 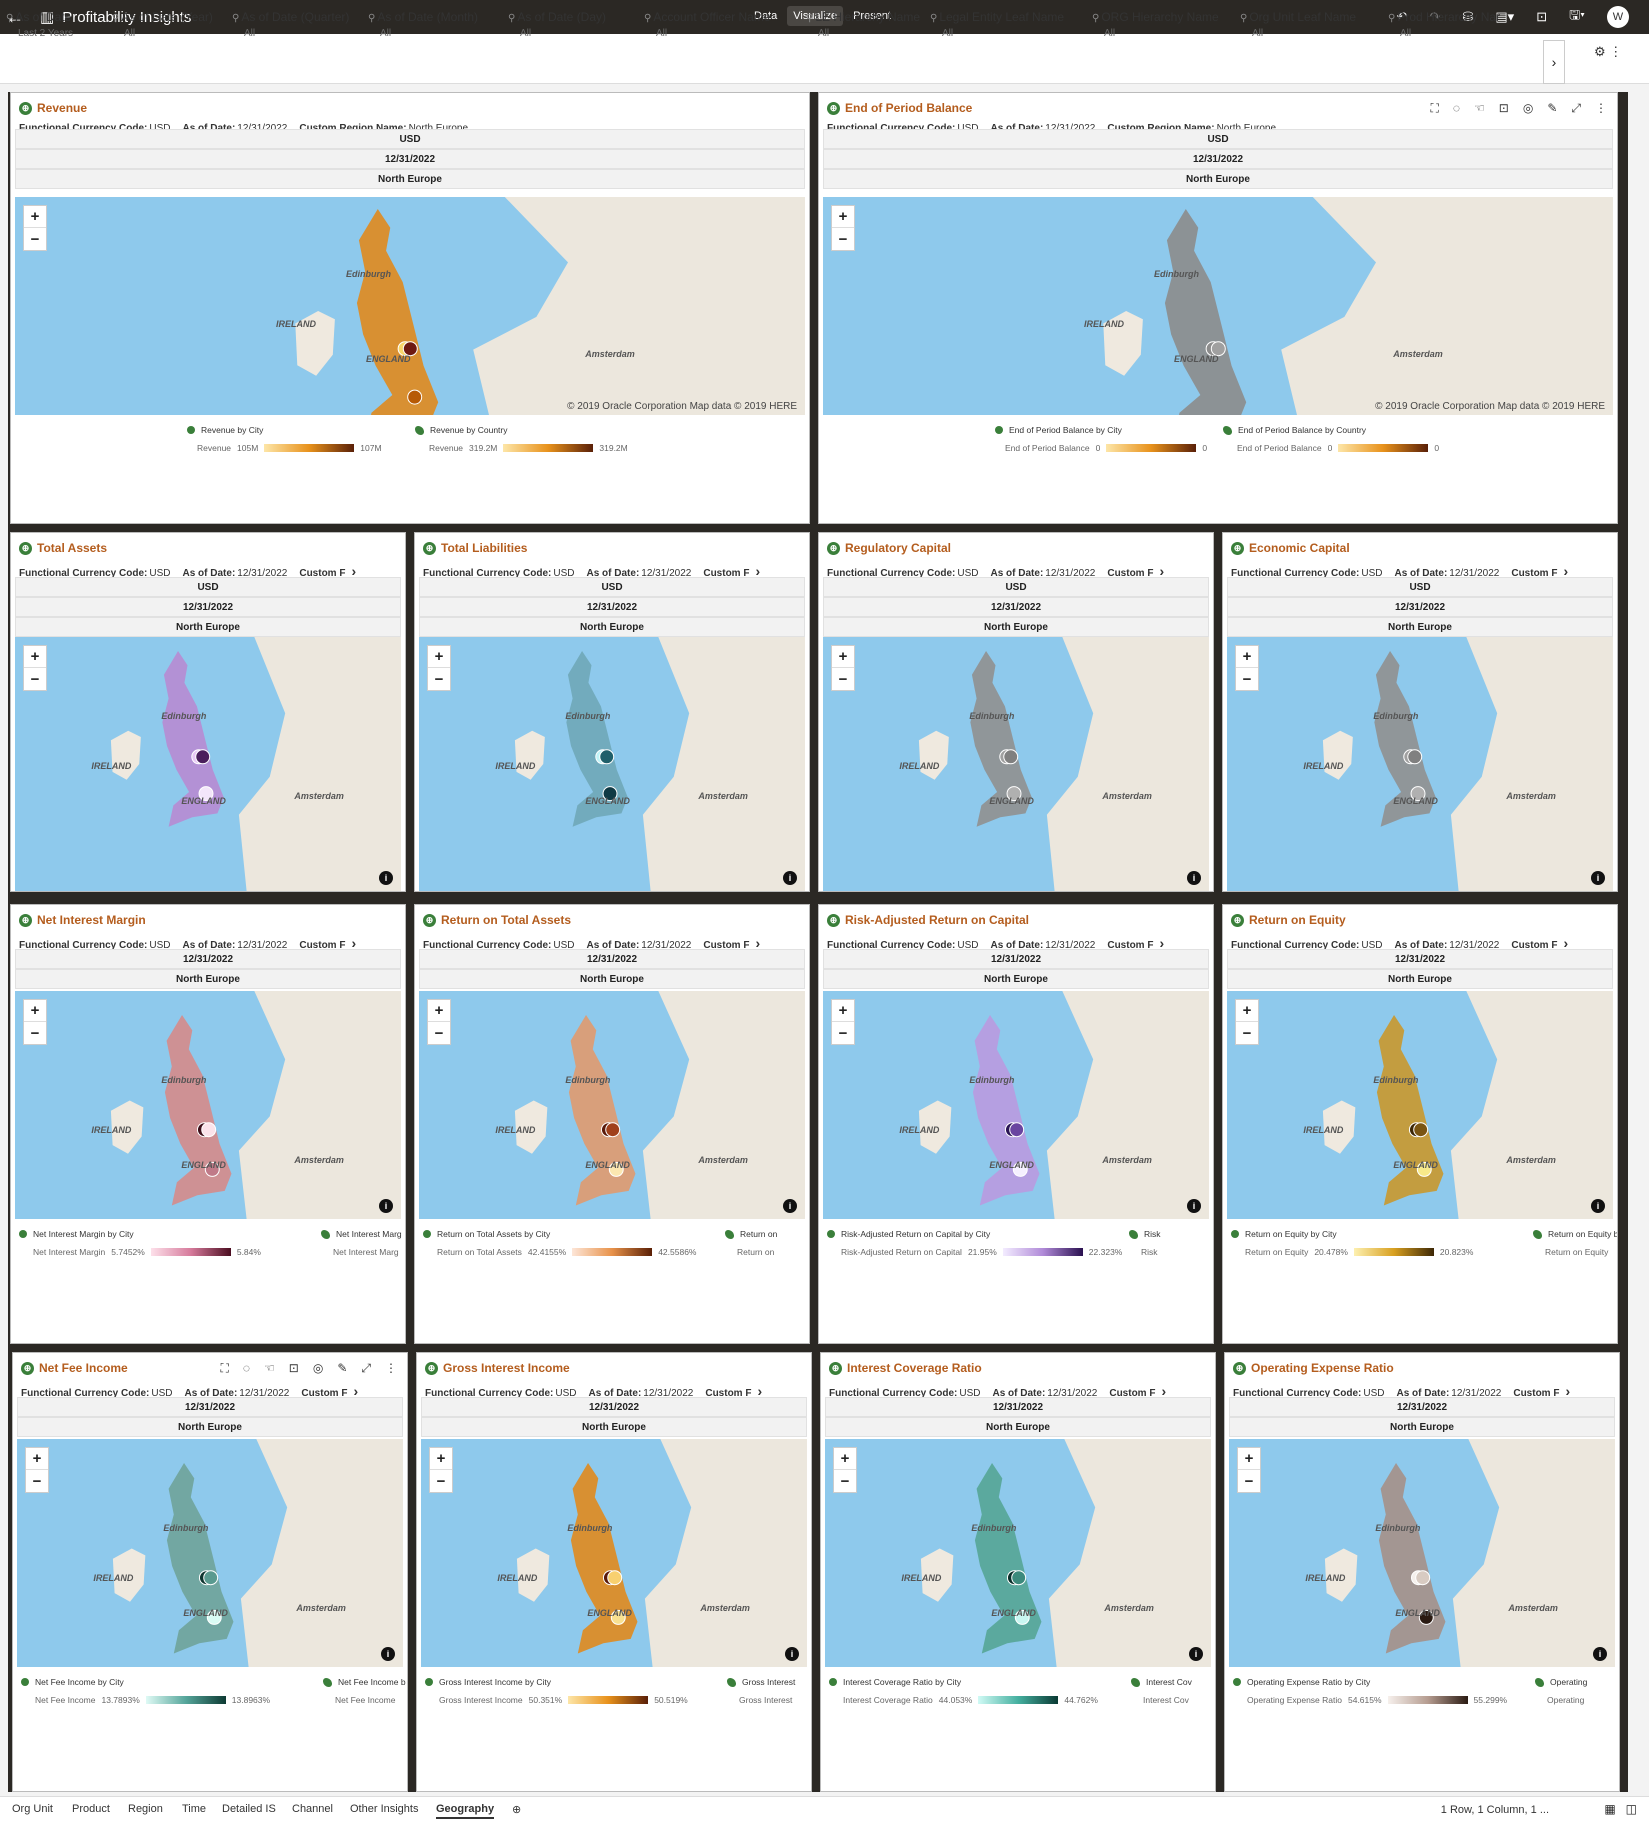 I want to click on undo-icon: ↶, so click(x=1402, y=16).